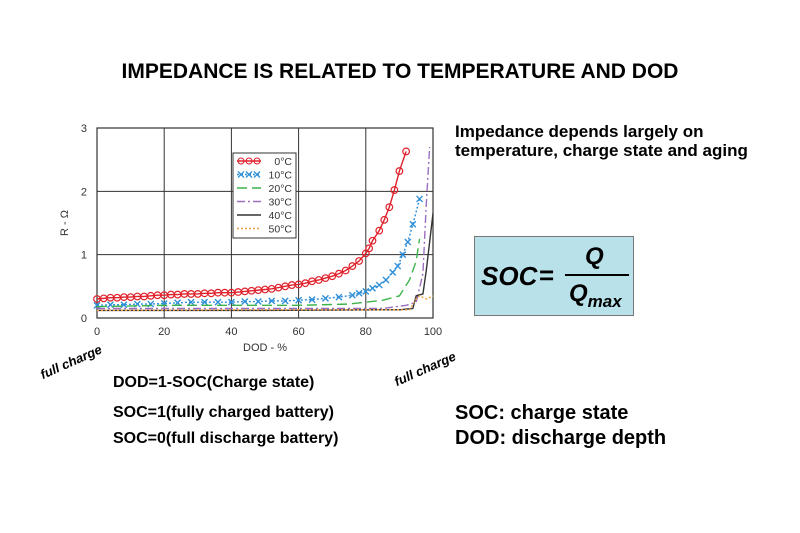 Image resolution: width=800 pixels, height=533 pixels. Describe the element at coordinates (164, 332) in the screenshot. I see `x-tick-label: 20` at that location.